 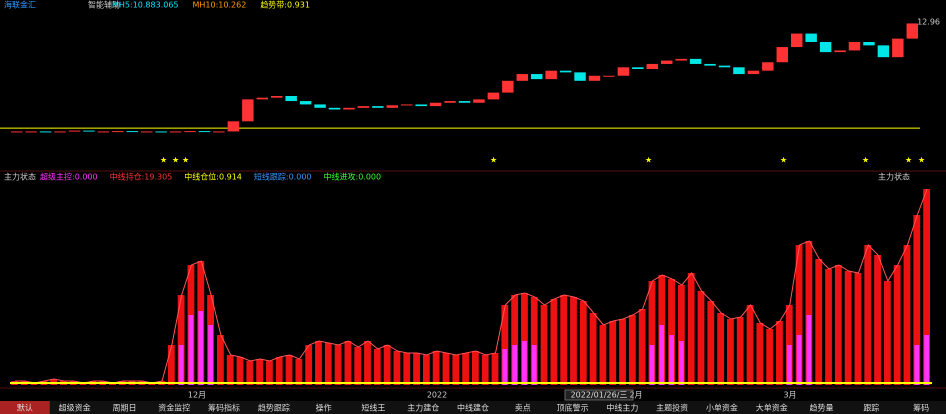 I want to click on tab: 大单资金, so click(x=772, y=408).